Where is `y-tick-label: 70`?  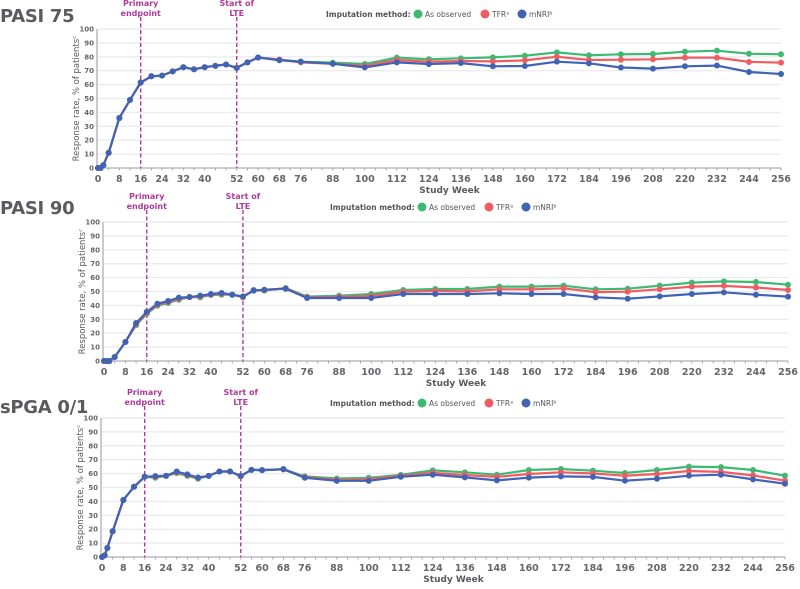 y-tick-label: 70 is located at coordinates (95, 264).